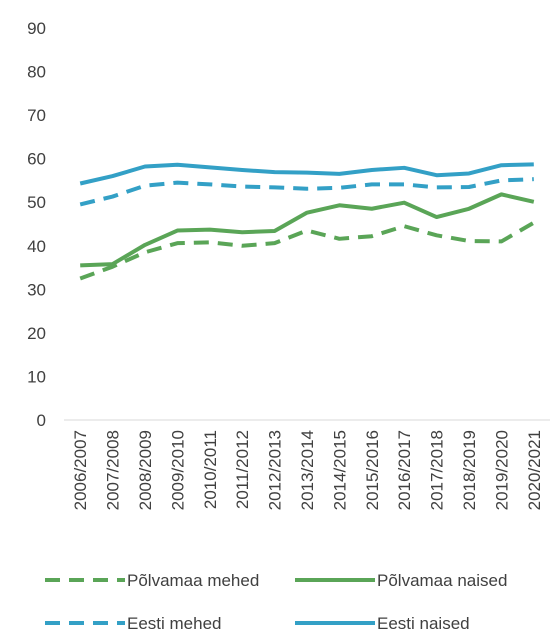 The height and width of the screenshot is (640, 550). What do you see at coordinates (437, 470) in the screenshot?
I see `x-tick-label: 2017/2018` at bounding box center [437, 470].